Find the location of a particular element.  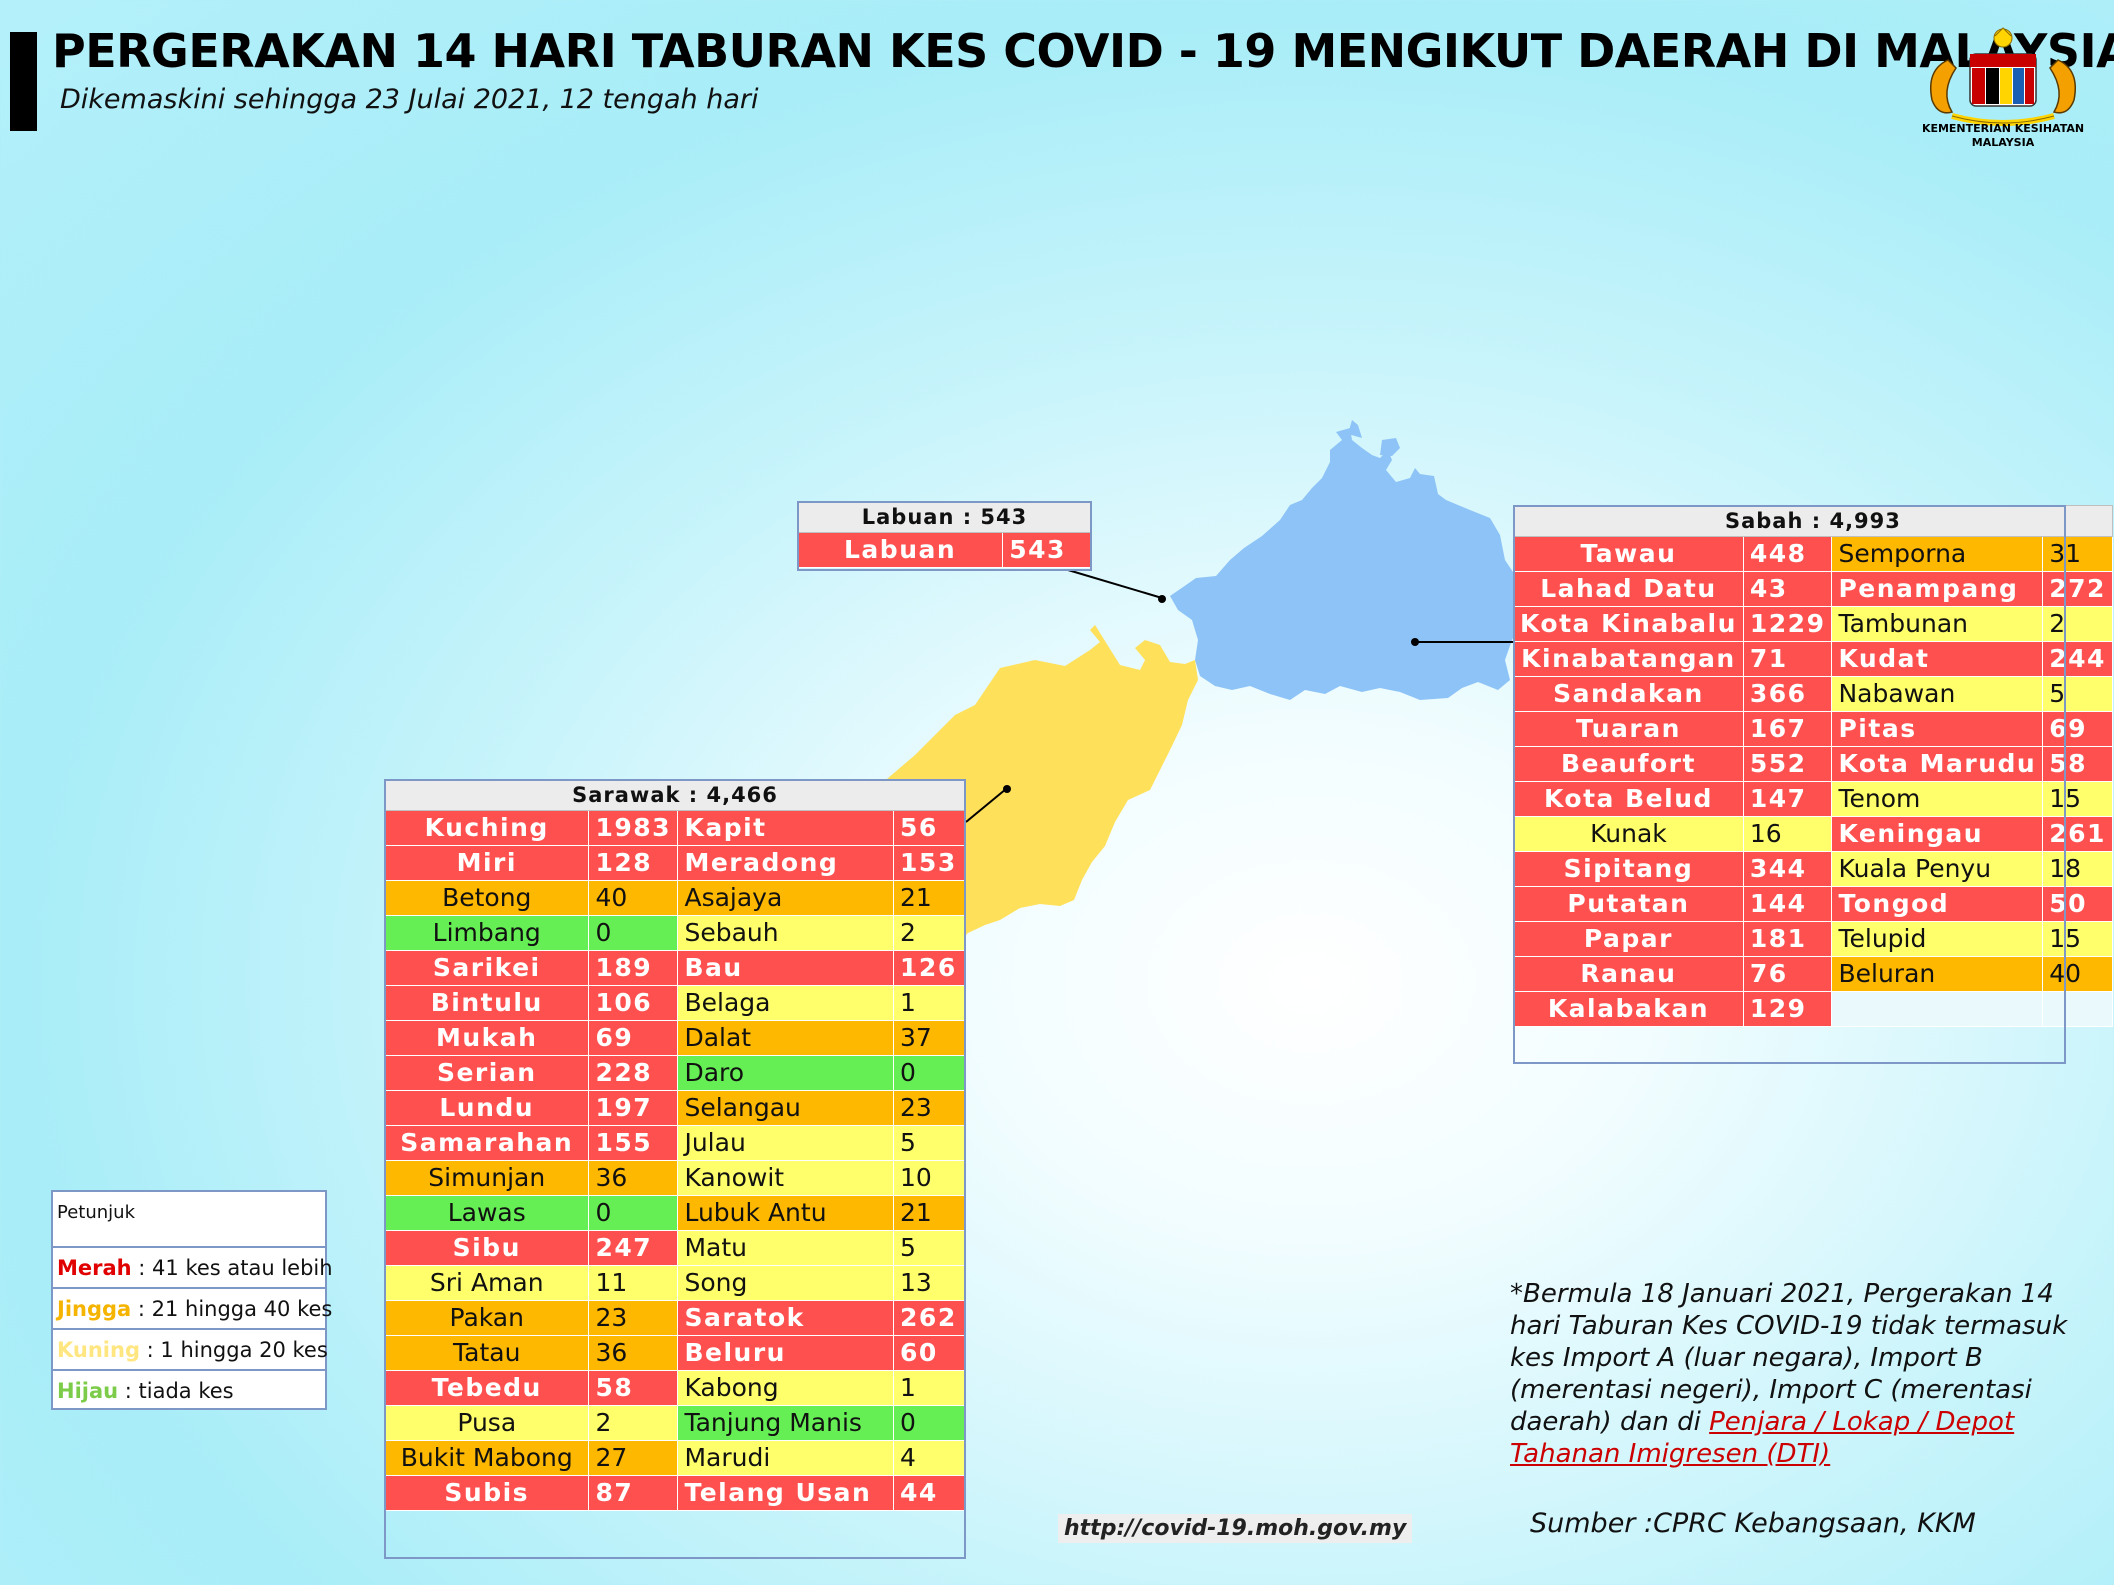

sabah-row: Sipitang 344 Kuala Penyu 18 is located at coordinates (1813, 869).